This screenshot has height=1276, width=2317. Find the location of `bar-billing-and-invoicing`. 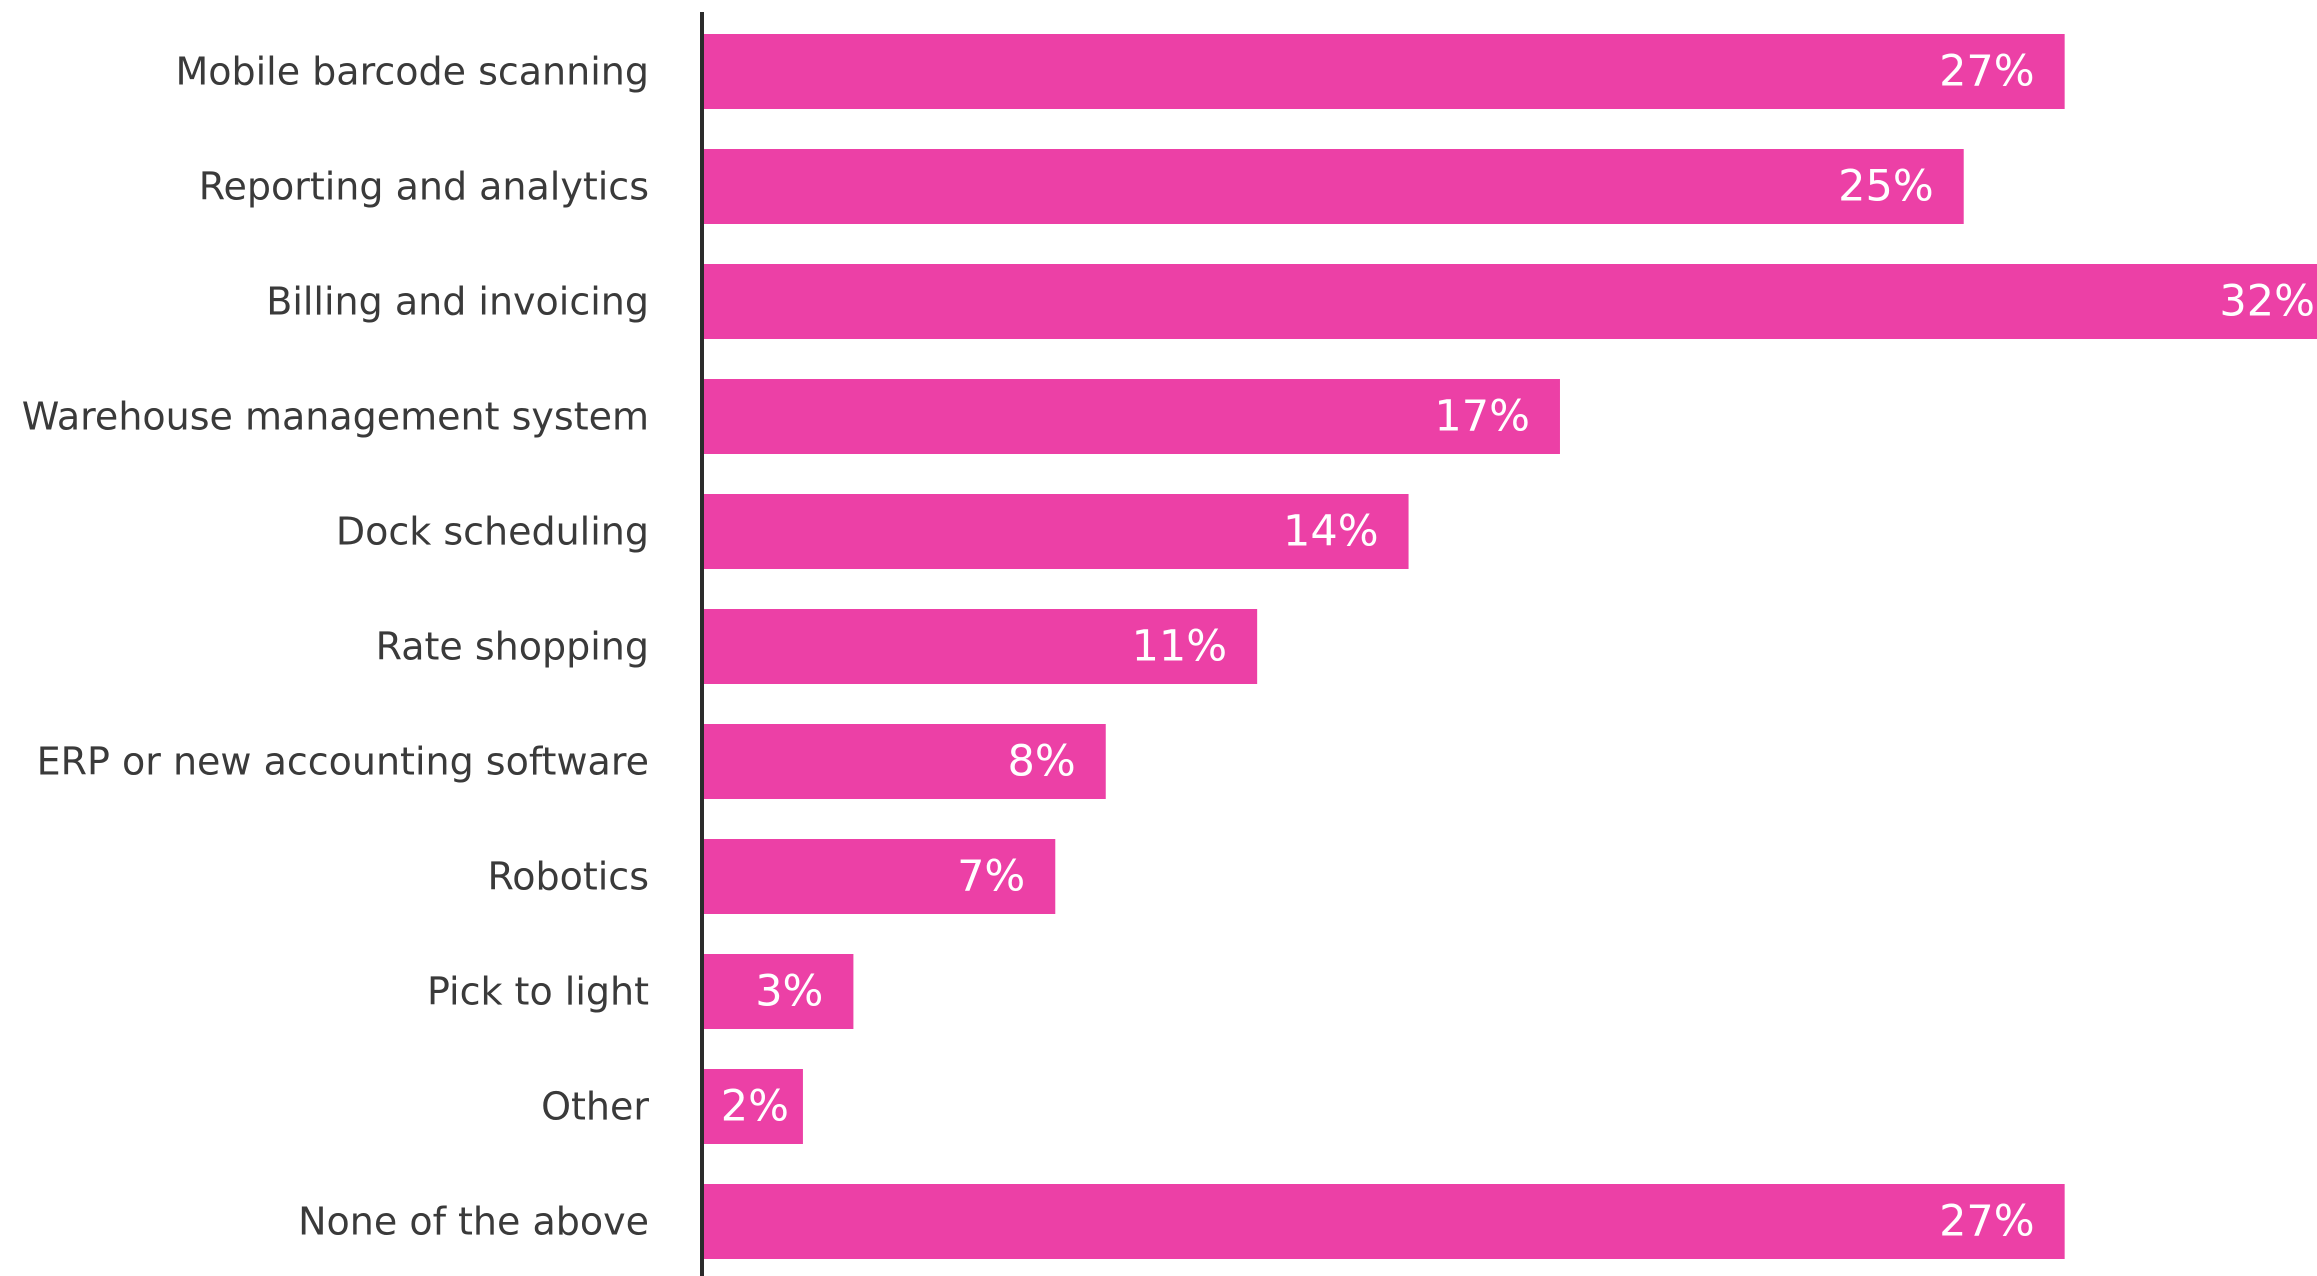

bar-billing-and-invoicing is located at coordinates (1509, 301).